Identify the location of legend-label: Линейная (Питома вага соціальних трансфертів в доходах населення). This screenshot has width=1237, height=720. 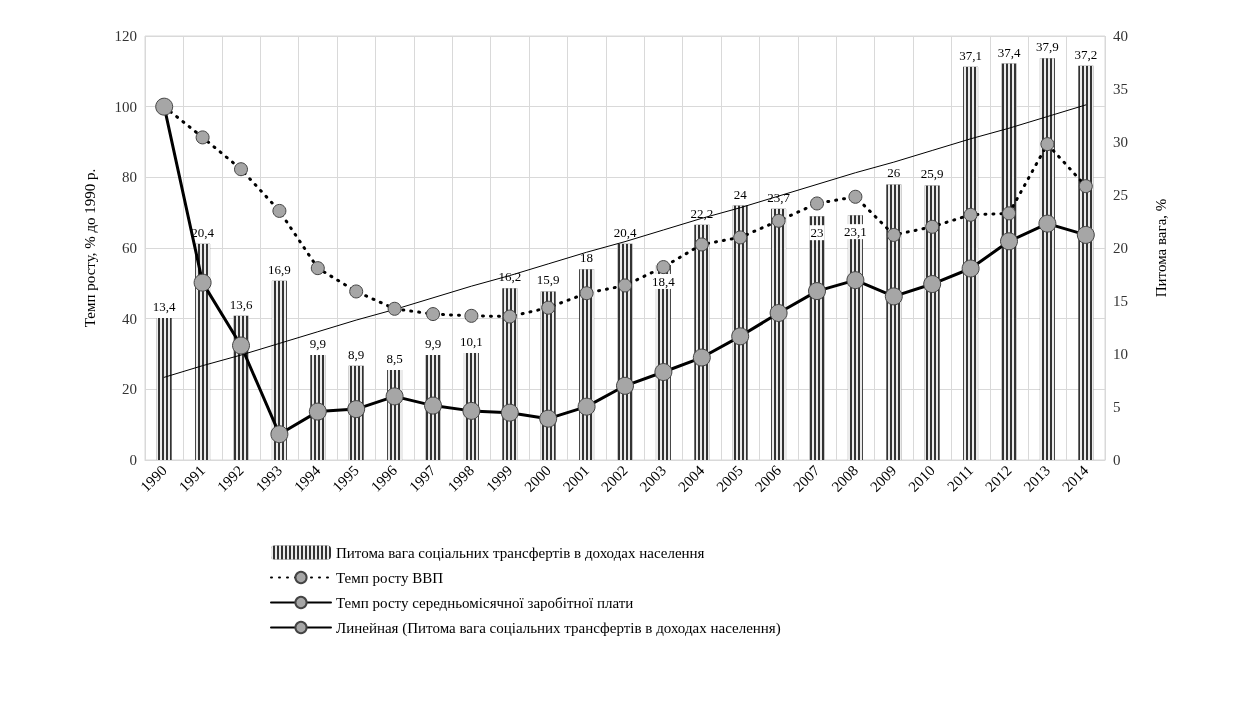
(558, 628).